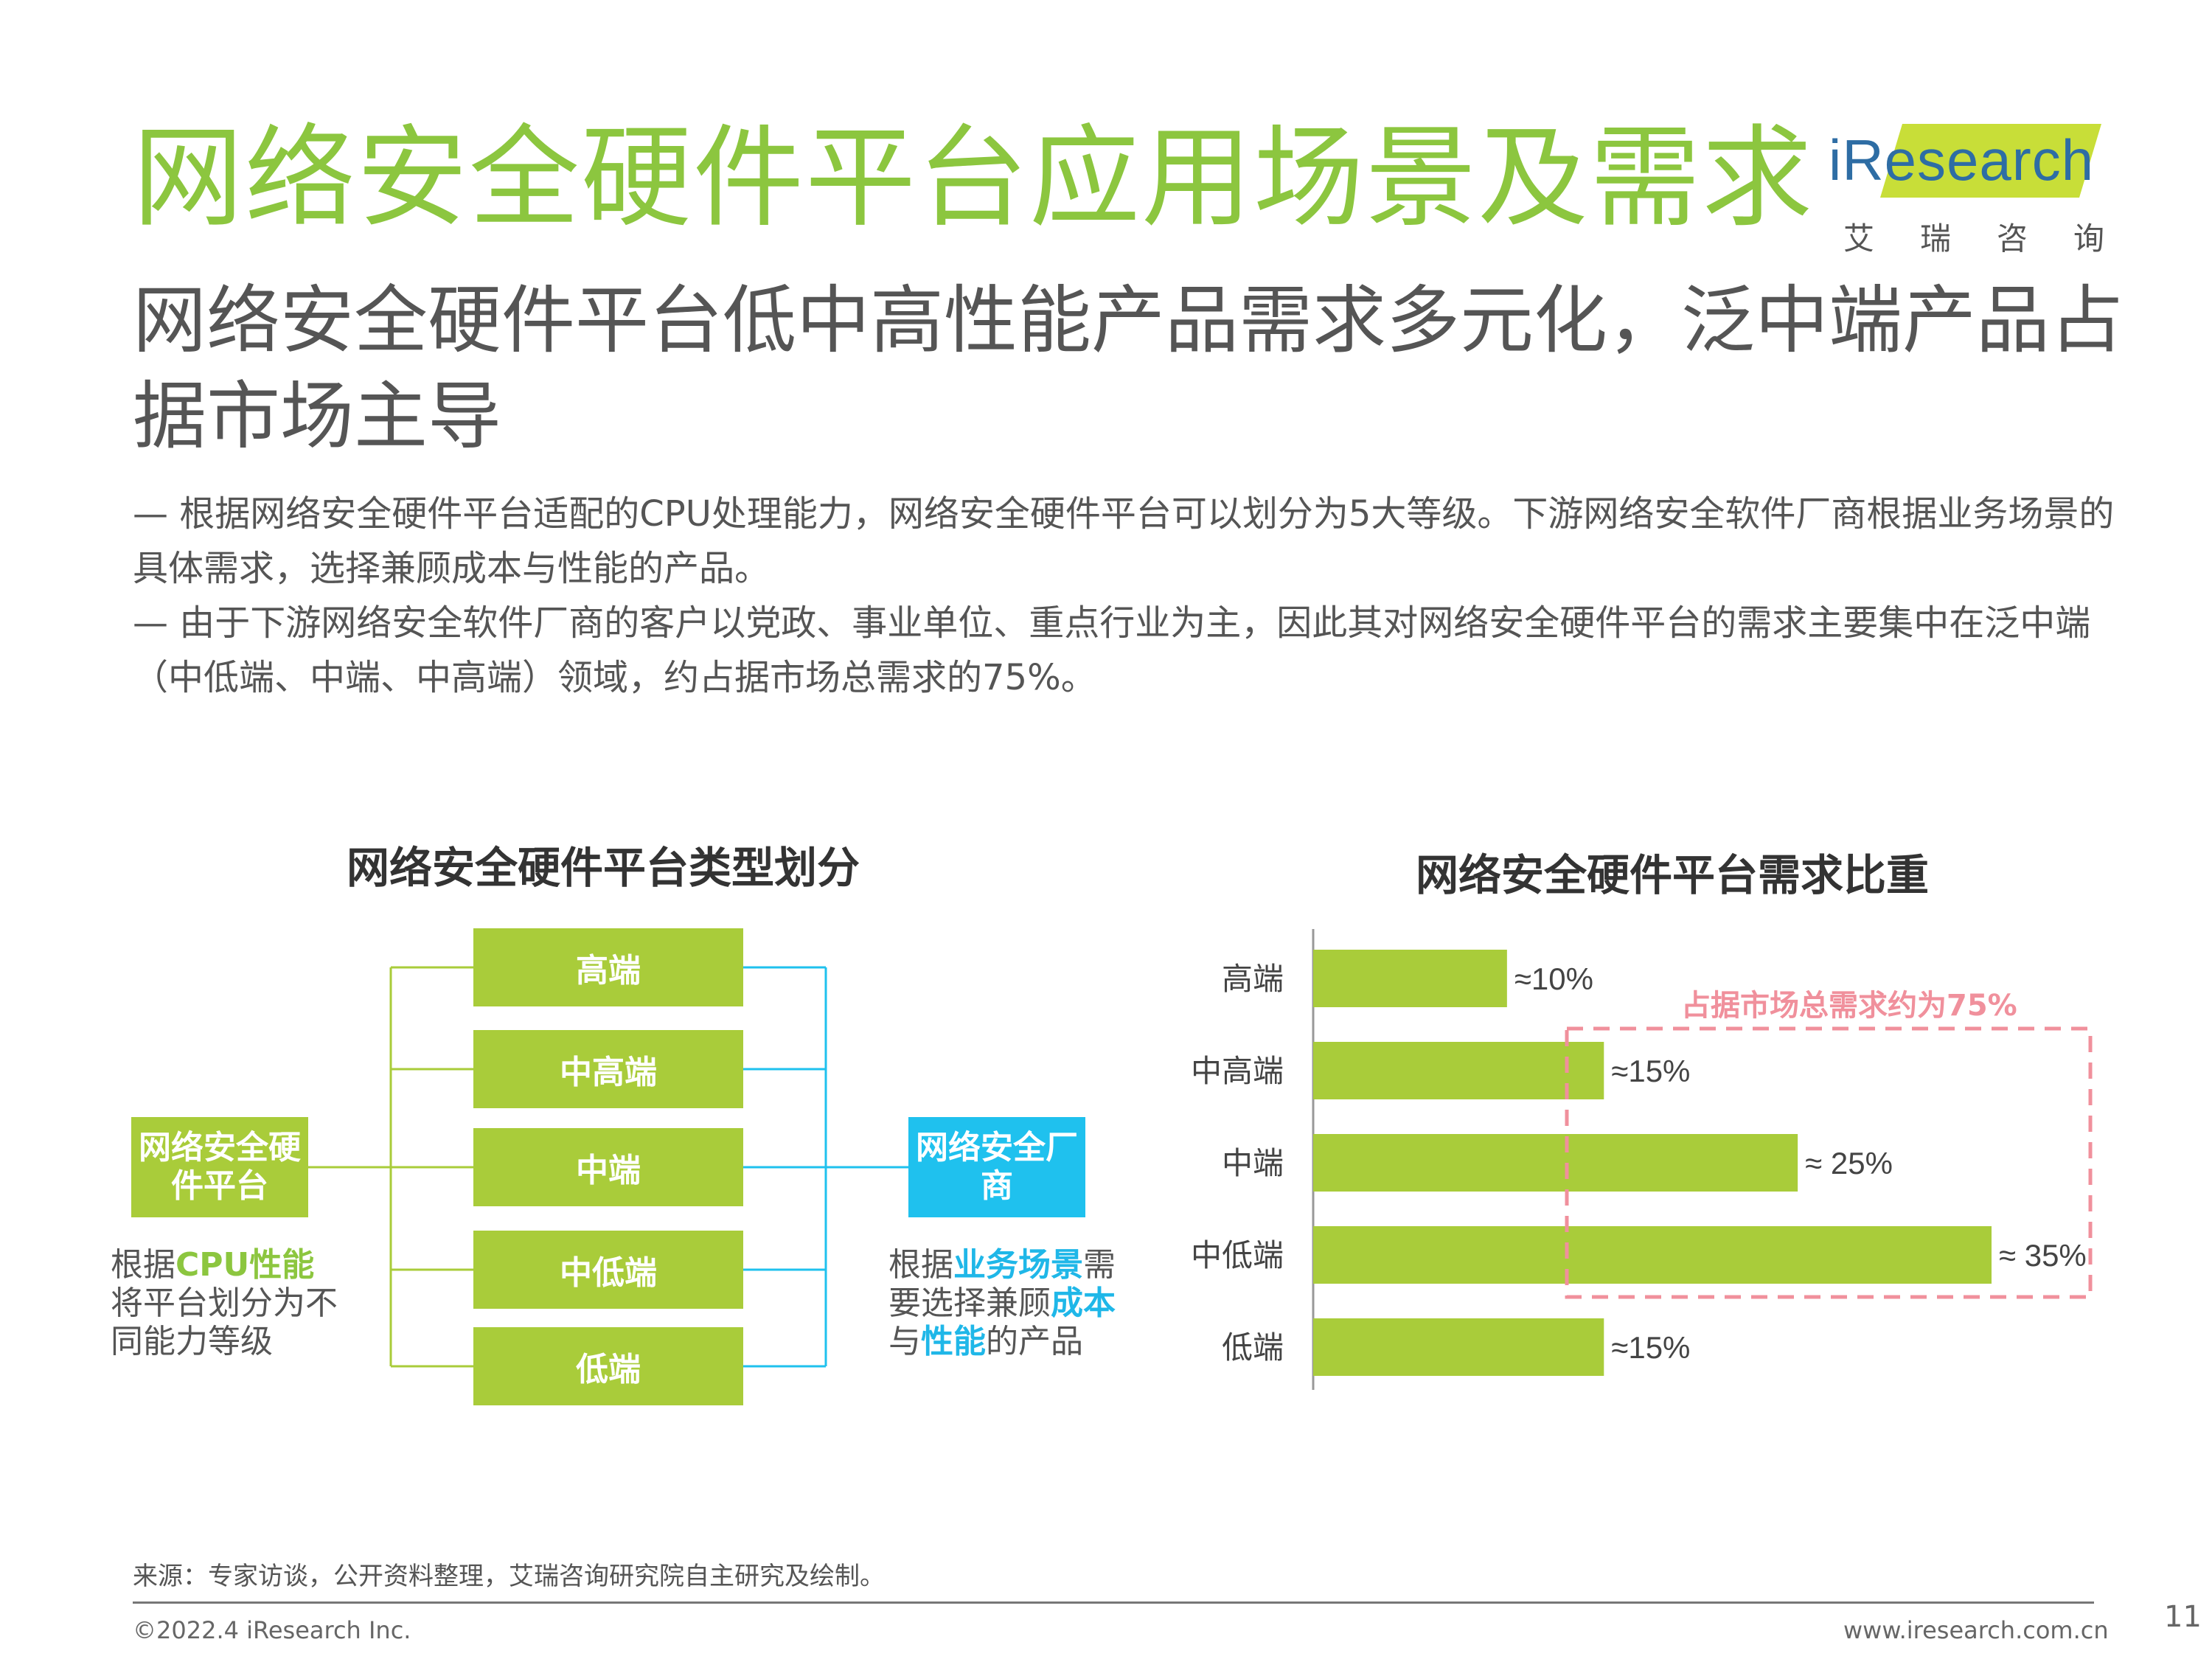  Describe the element at coordinates (1673, 875) in the screenshot. I see `chart-title: 网络安全硬件平台需求比重` at that location.